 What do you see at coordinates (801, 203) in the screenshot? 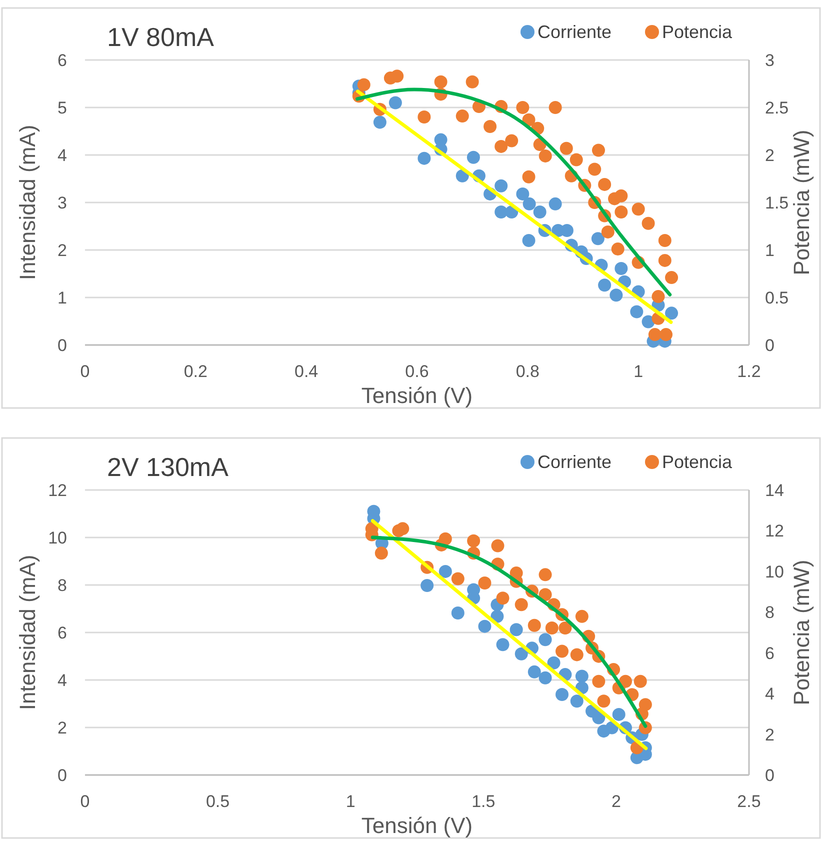
I see `y2-axis-title: Potencia (mW)` at bounding box center [801, 203].